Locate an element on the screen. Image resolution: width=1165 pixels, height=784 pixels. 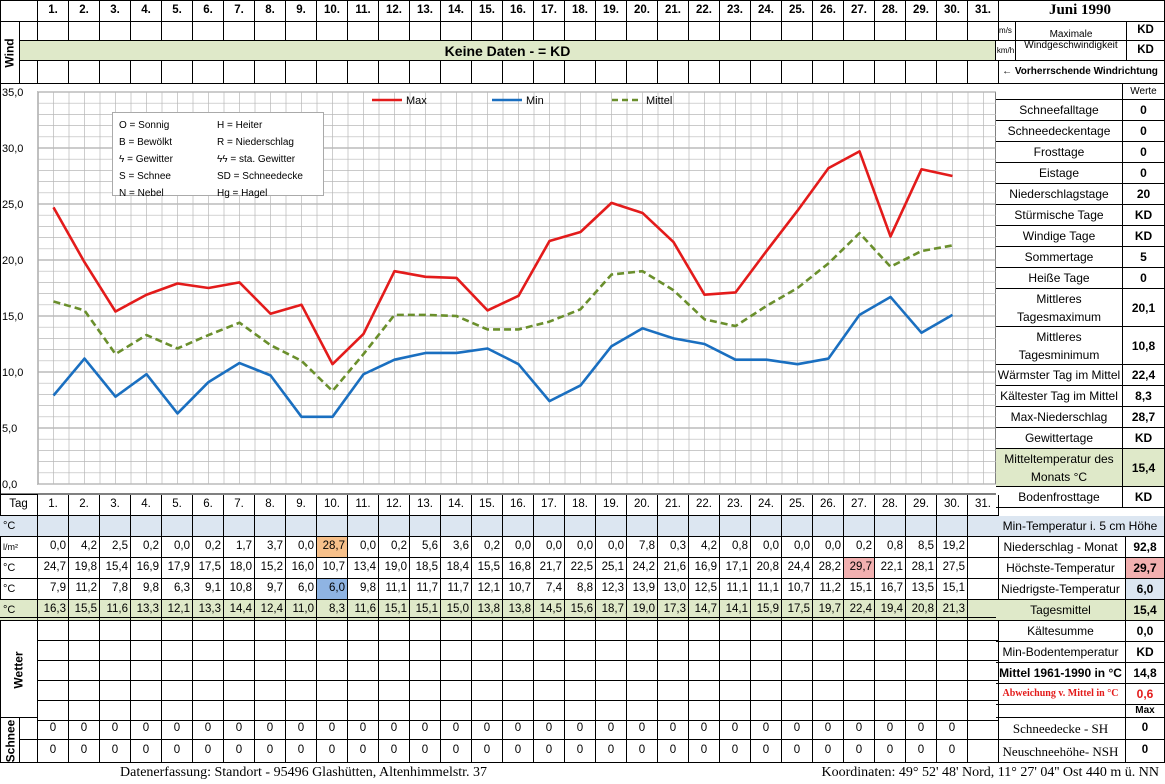
max-wind-ms: KD is located at coordinates (1146, 31).